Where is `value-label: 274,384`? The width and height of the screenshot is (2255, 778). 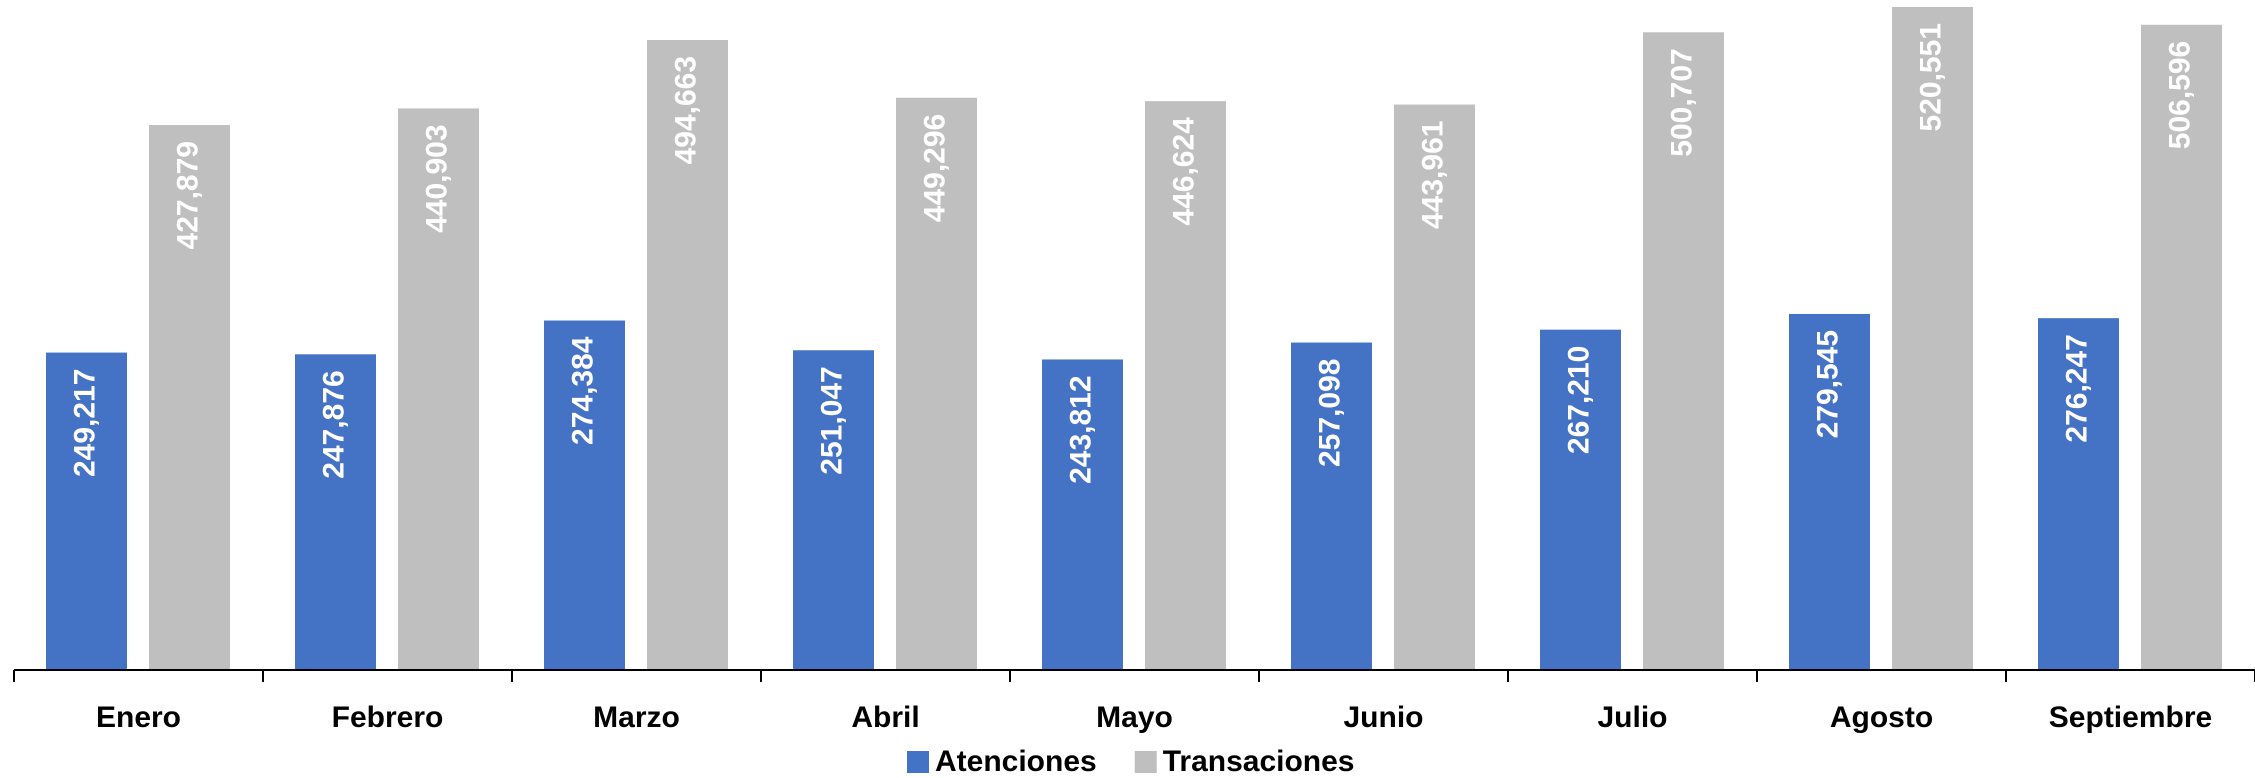
value-label: 274,384 is located at coordinates (582, 390).